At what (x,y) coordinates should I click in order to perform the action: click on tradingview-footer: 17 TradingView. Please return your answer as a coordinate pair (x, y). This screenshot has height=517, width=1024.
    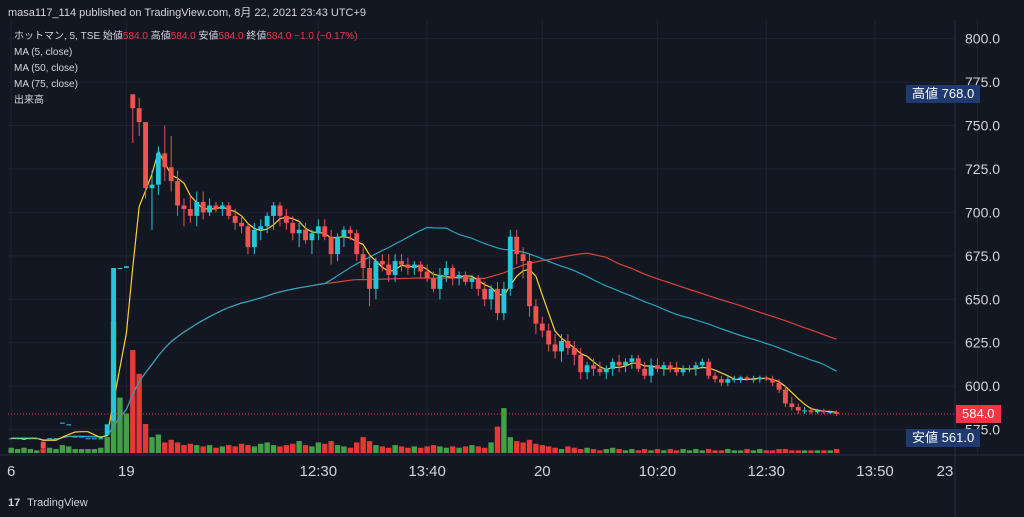
    Looking at the image, I should click on (48, 503).